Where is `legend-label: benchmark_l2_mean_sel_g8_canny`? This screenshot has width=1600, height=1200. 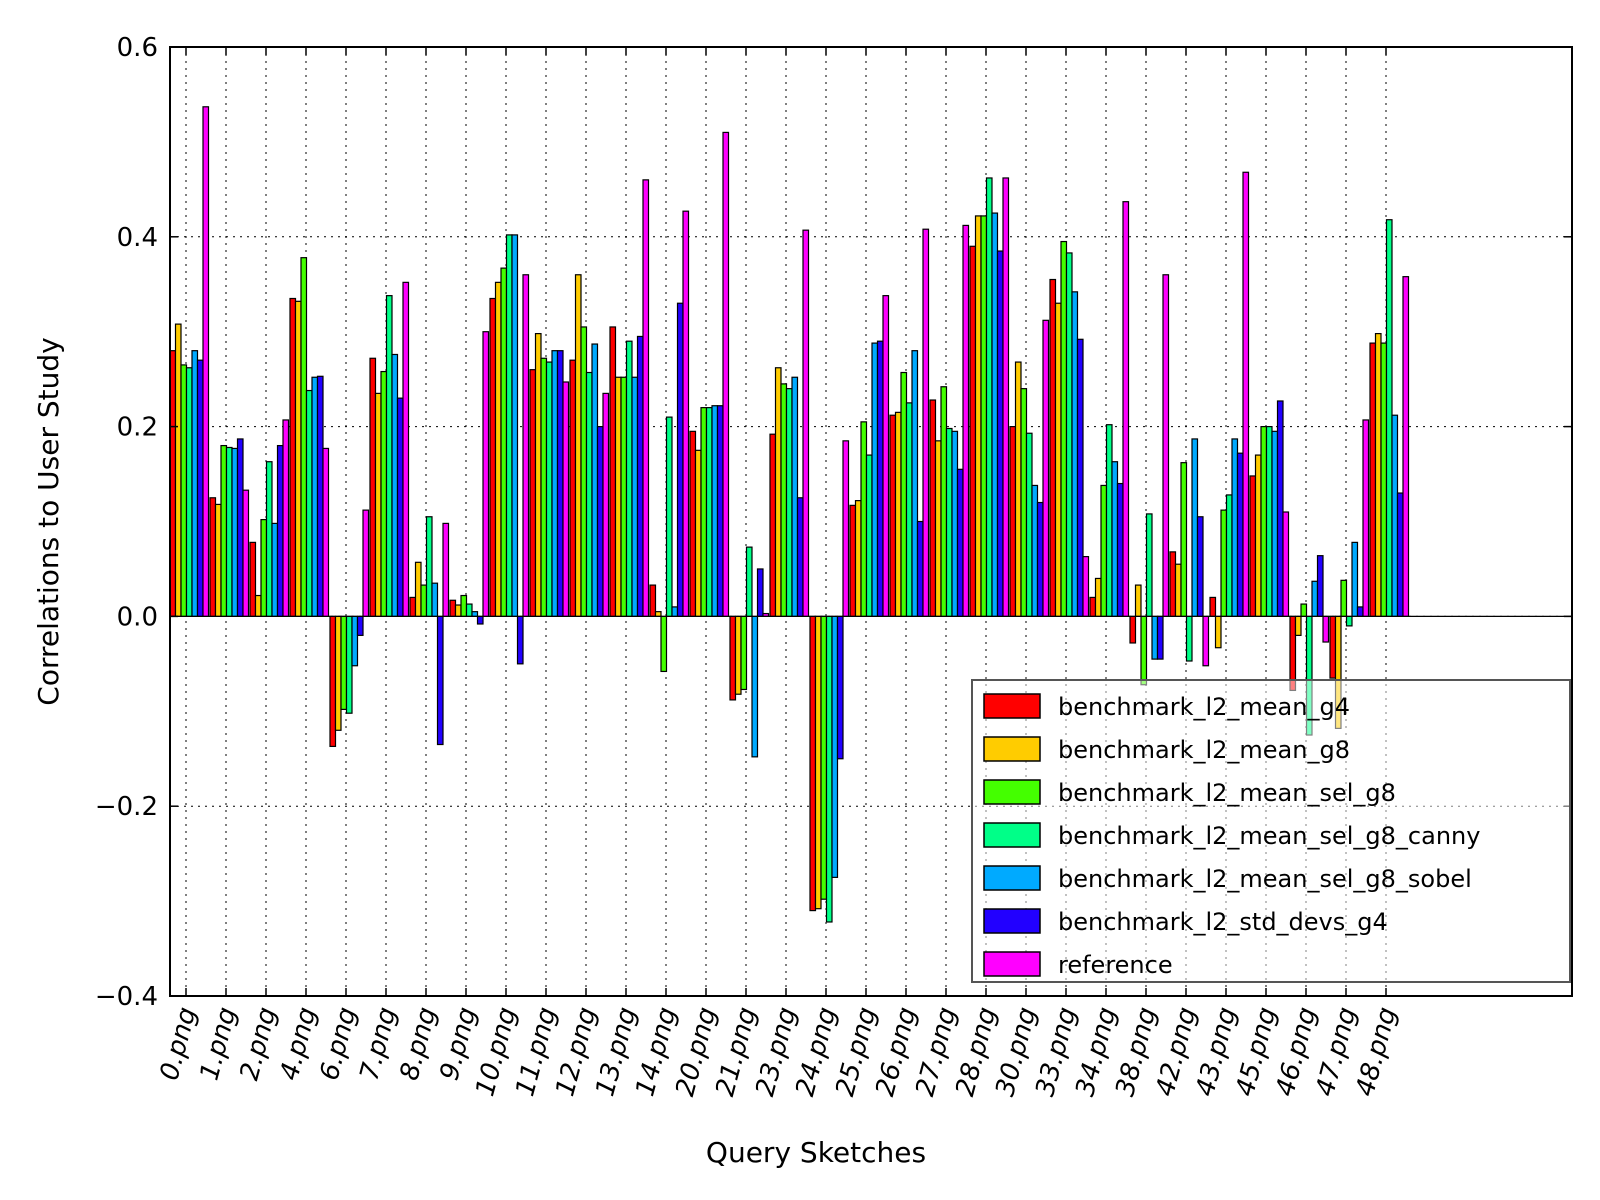 legend-label: benchmark_l2_mean_sel_g8_canny is located at coordinates (1269, 836).